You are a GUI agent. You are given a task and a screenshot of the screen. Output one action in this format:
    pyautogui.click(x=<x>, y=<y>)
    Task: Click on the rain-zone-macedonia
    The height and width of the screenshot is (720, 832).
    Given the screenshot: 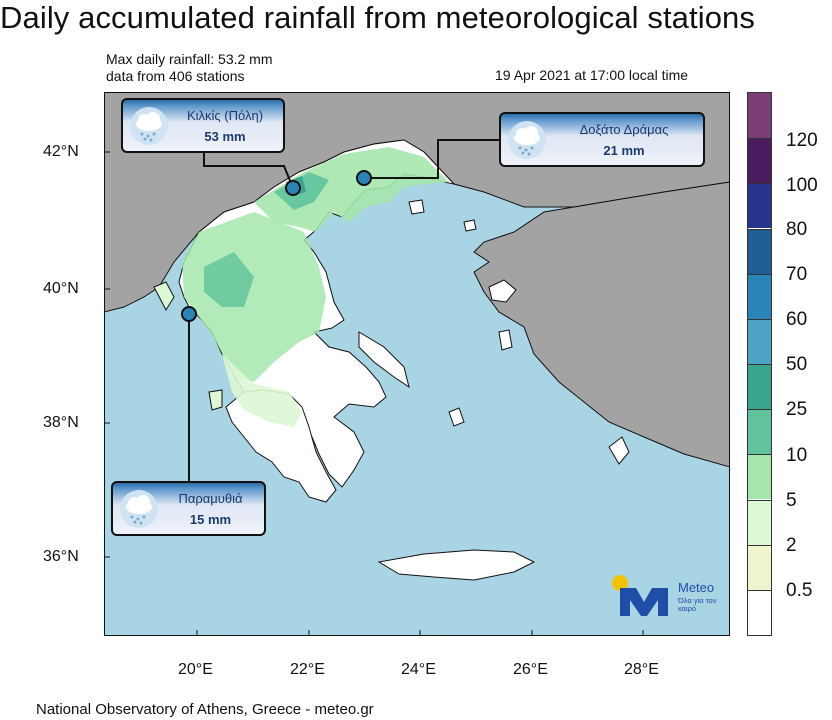 What is the action you would take?
    pyautogui.click(x=351, y=189)
    